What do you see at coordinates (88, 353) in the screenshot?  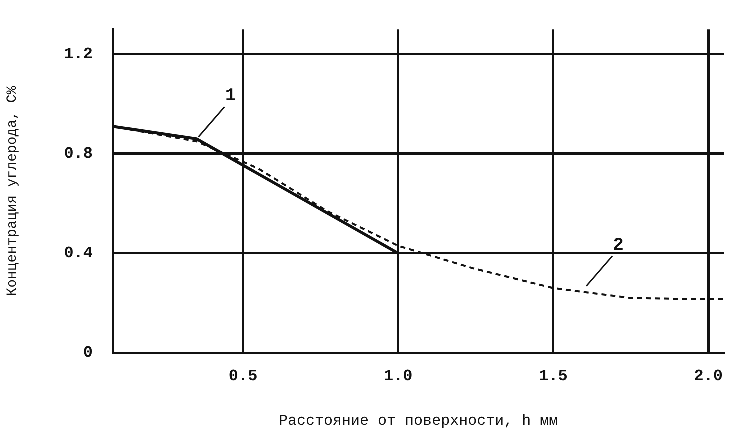 I see `y-tick-label: 0` at bounding box center [88, 353].